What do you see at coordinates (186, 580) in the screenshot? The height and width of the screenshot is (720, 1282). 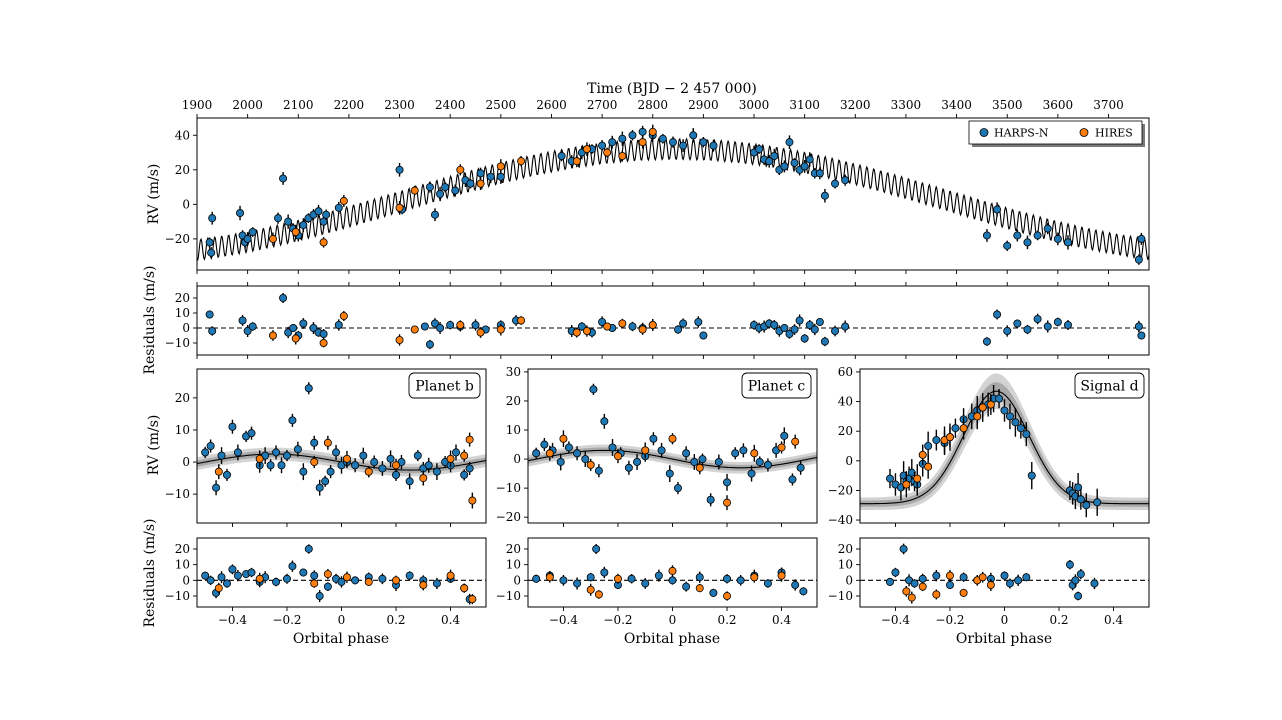 I see `resid_b-ytick-label: 0` at bounding box center [186, 580].